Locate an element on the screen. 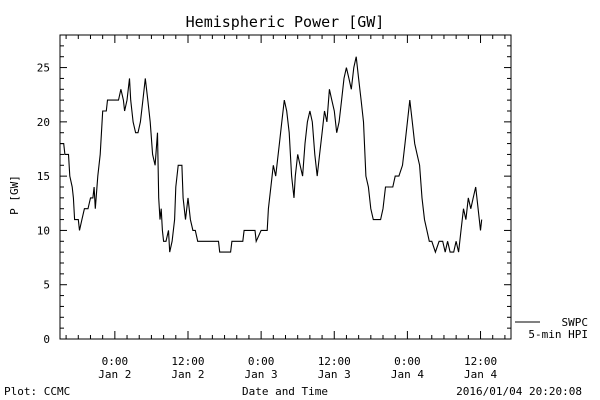 The image size is (600, 400). y-tick-label: 25 is located at coordinates (43, 68).